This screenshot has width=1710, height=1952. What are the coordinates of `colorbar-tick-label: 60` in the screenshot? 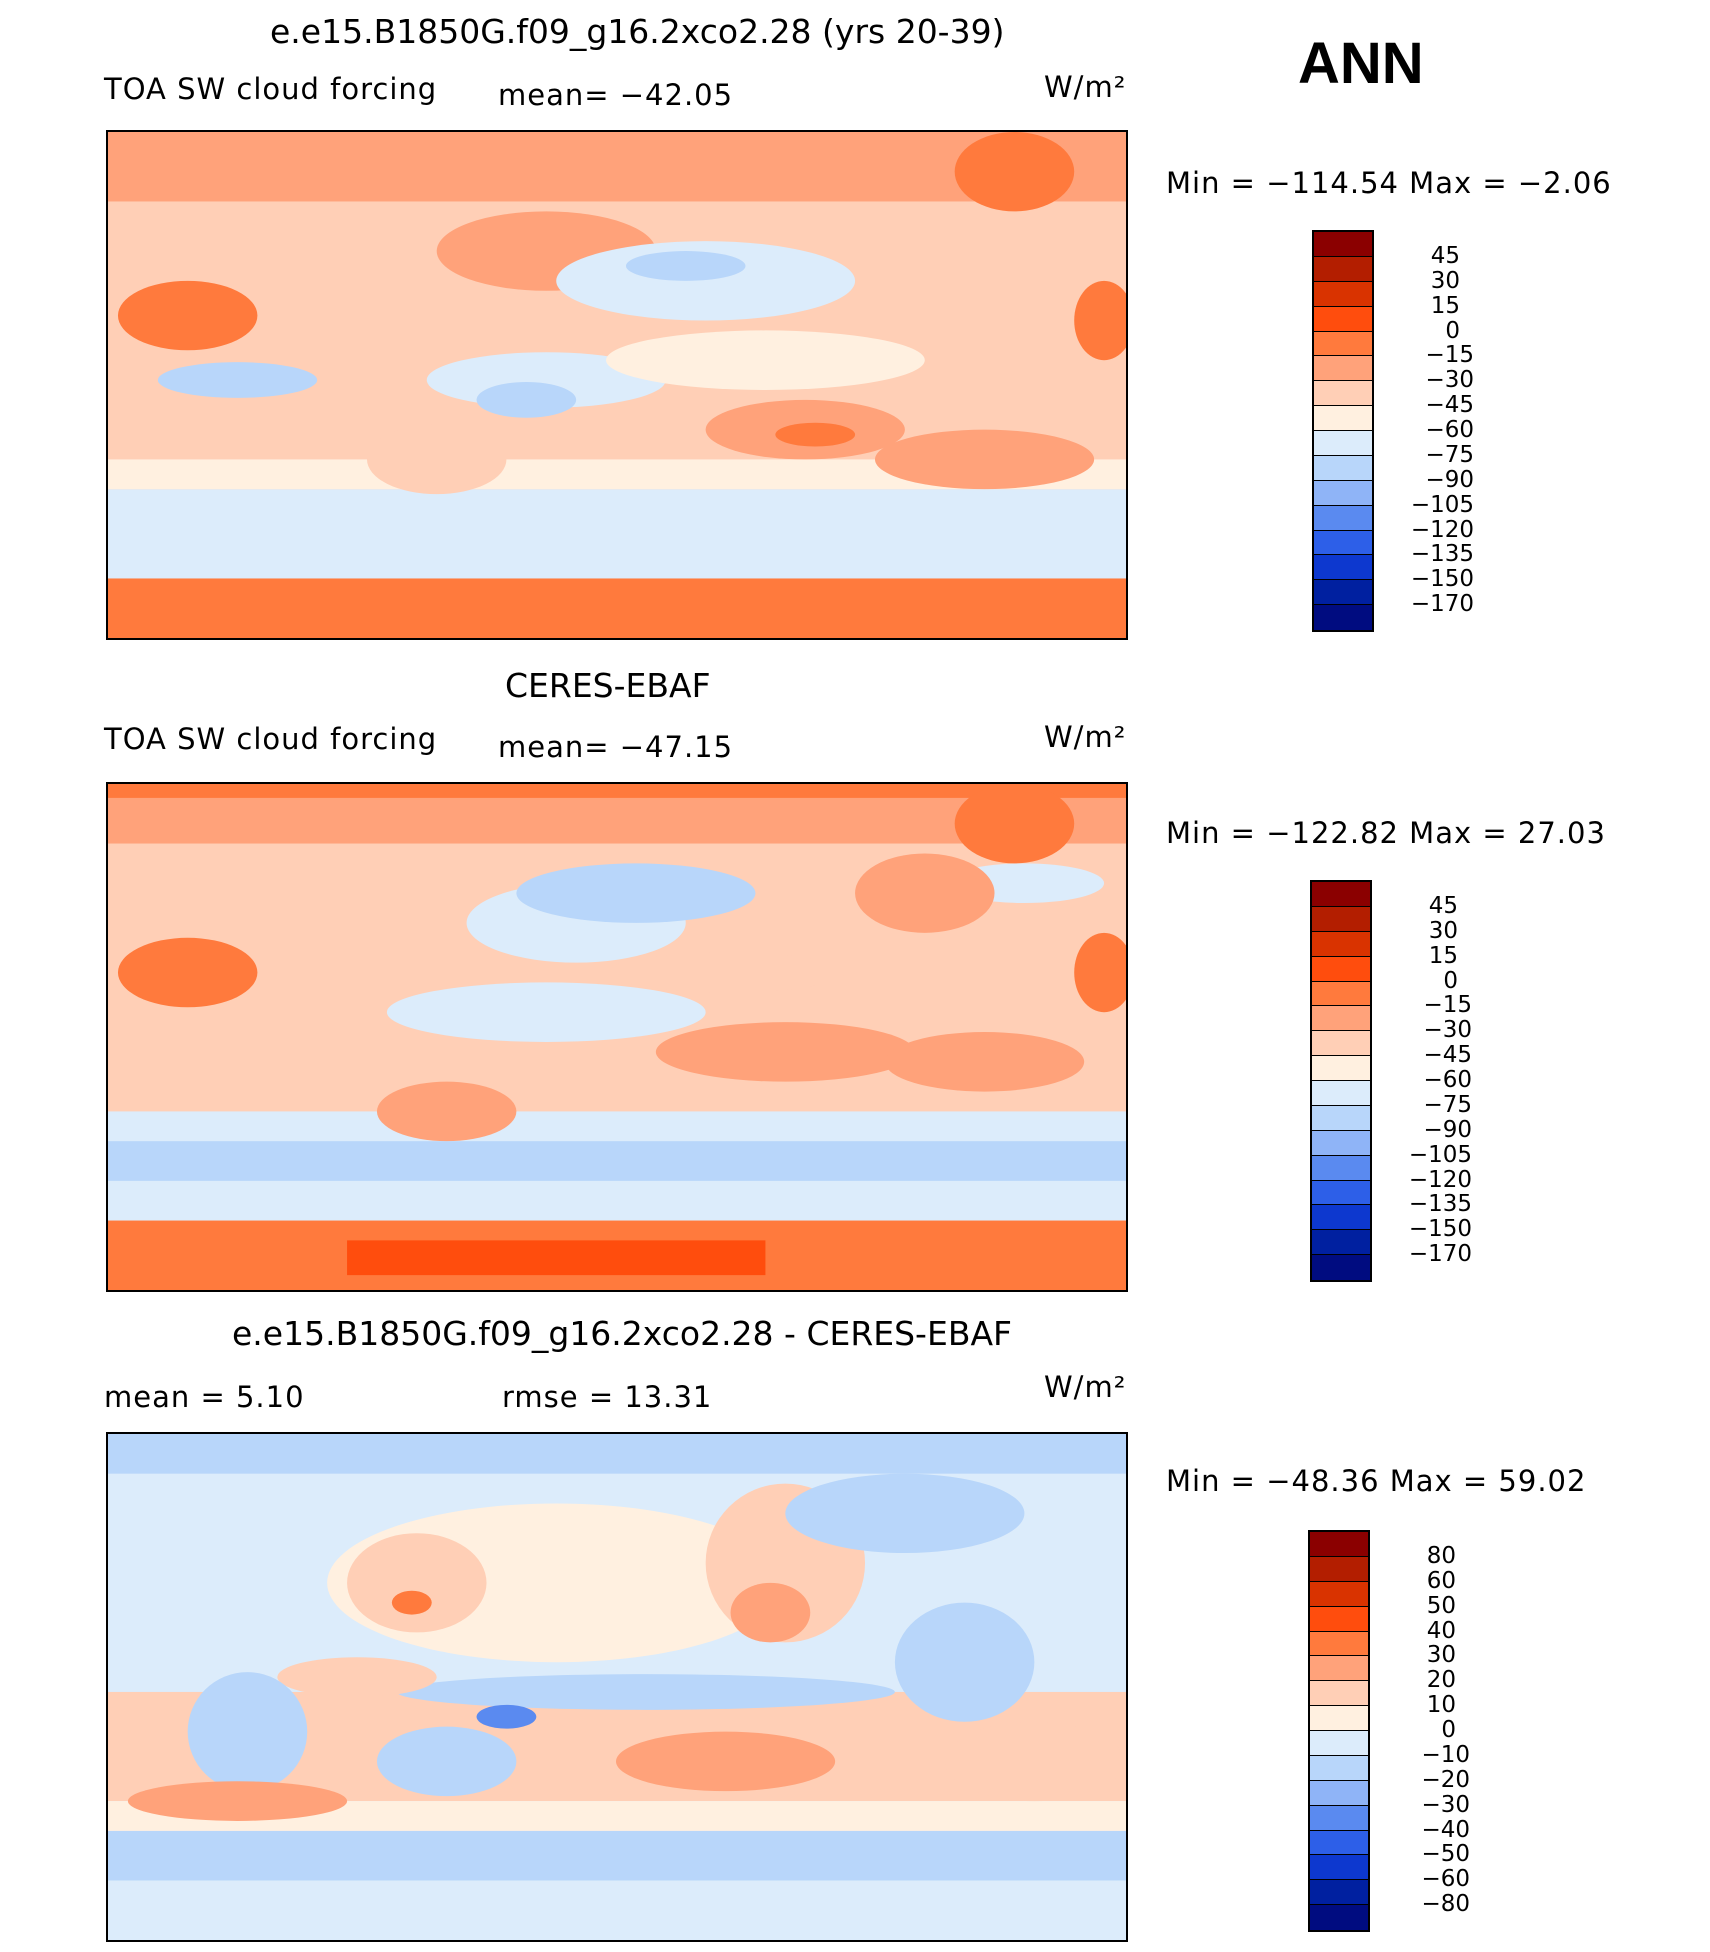 It's located at (1441, 1580).